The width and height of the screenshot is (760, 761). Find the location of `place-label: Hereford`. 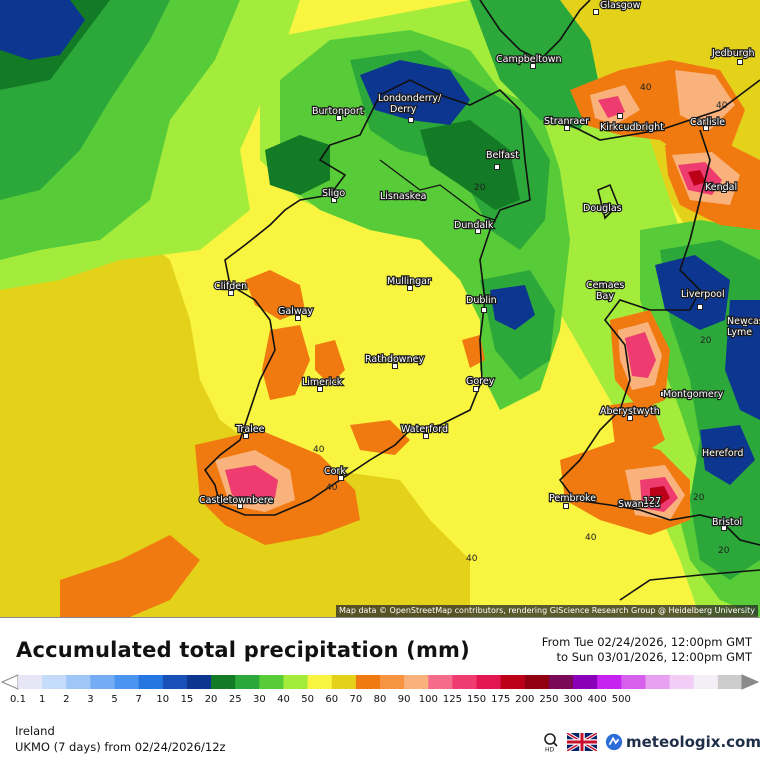

place-label: Hereford is located at coordinates (723, 453).